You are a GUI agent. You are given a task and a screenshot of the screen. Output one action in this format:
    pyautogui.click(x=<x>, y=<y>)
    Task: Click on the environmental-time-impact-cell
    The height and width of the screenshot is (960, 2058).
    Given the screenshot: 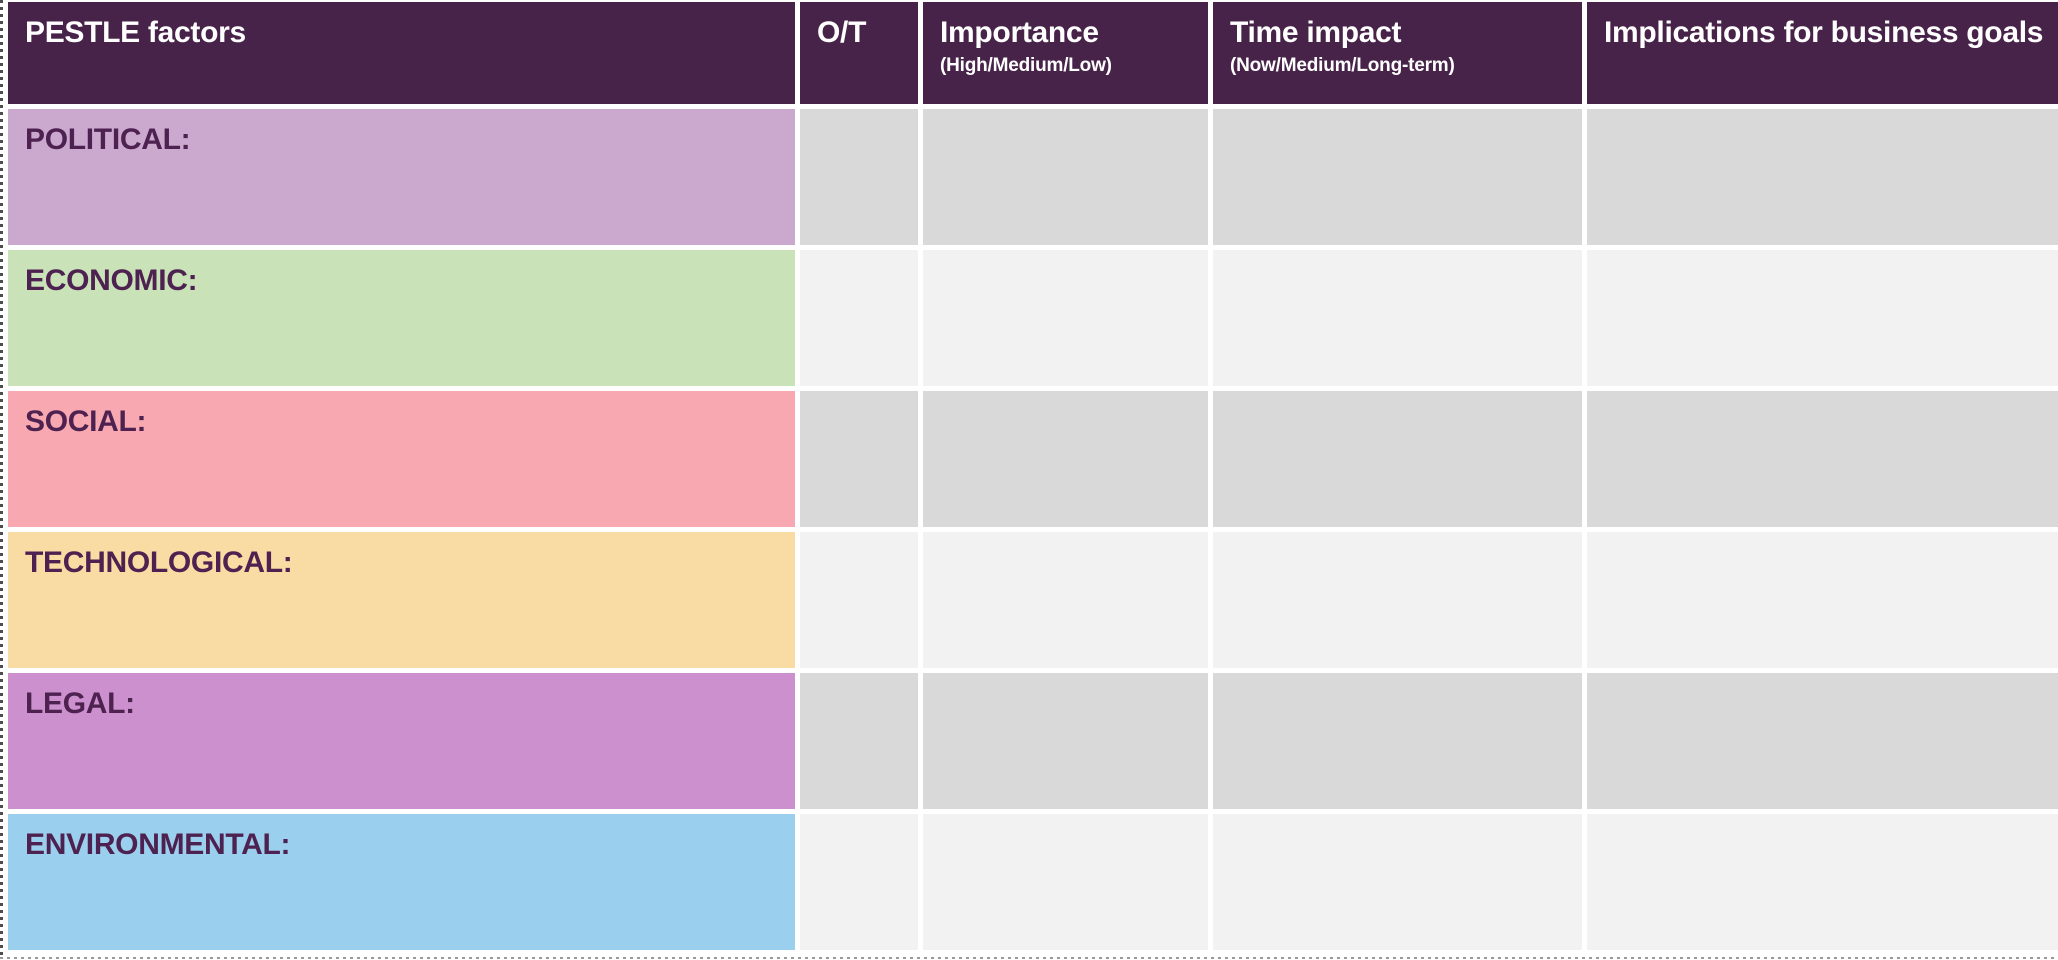 What is the action you would take?
    pyautogui.click(x=1397, y=882)
    